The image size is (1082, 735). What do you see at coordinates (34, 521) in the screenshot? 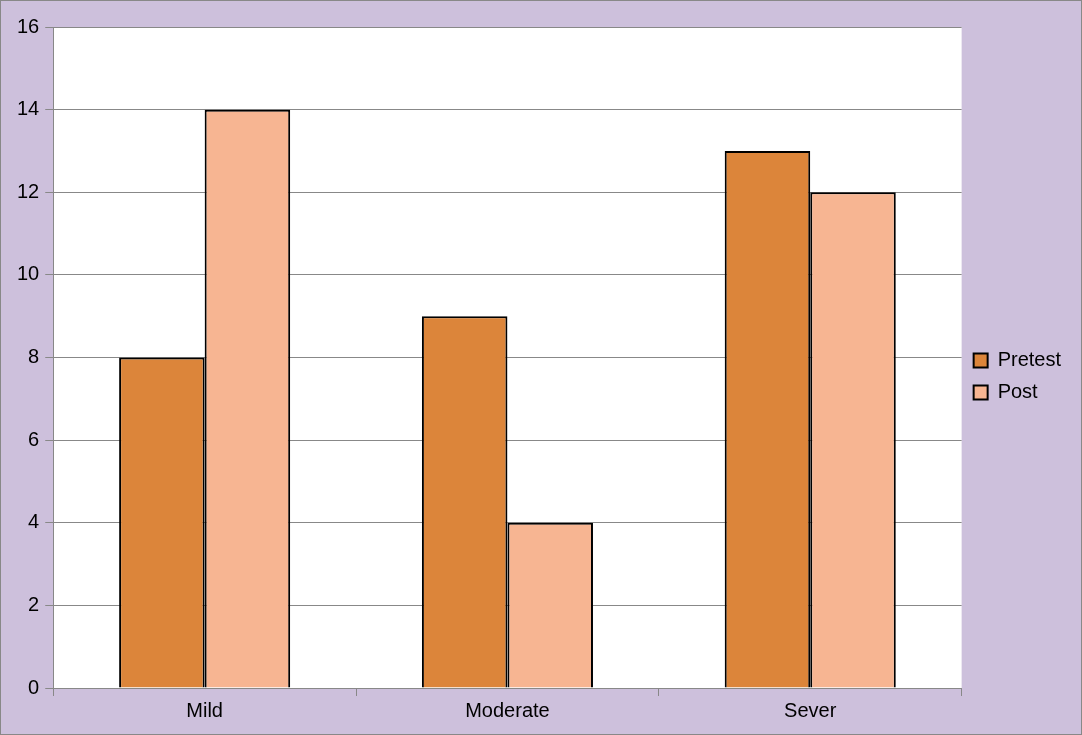
I see `y-tick-label: 4` at bounding box center [34, 521].